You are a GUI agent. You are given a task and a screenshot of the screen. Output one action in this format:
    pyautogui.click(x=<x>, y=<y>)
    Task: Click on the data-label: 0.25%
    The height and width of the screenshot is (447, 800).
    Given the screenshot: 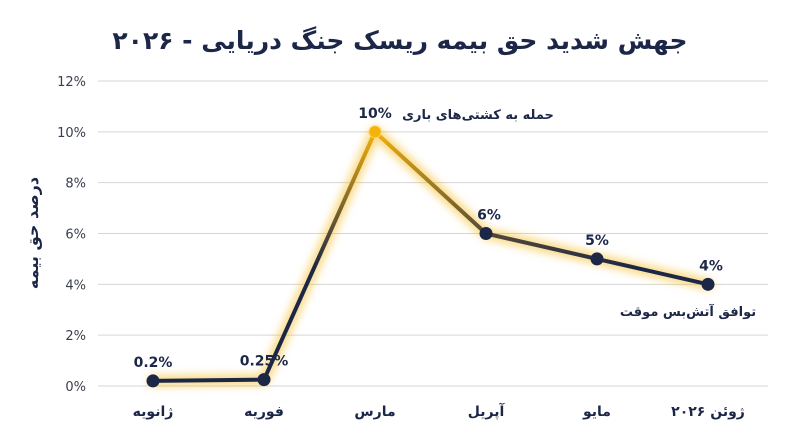 What is the action you would take?
    pyautogui.click(x=264, y=362)
    